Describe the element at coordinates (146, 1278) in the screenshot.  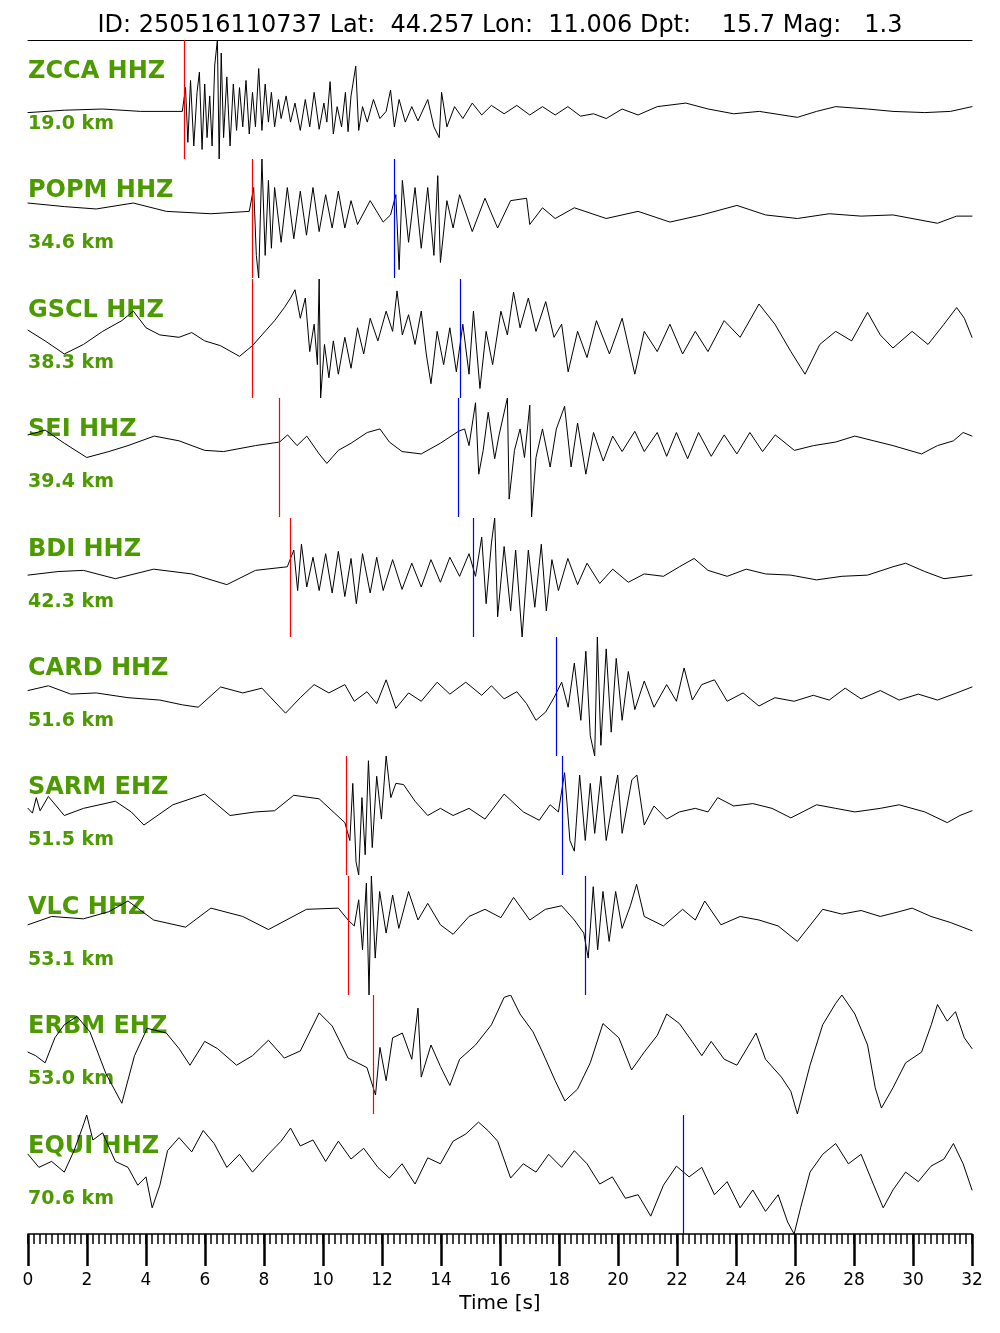
I see `x-tick-label: 4` at that location.